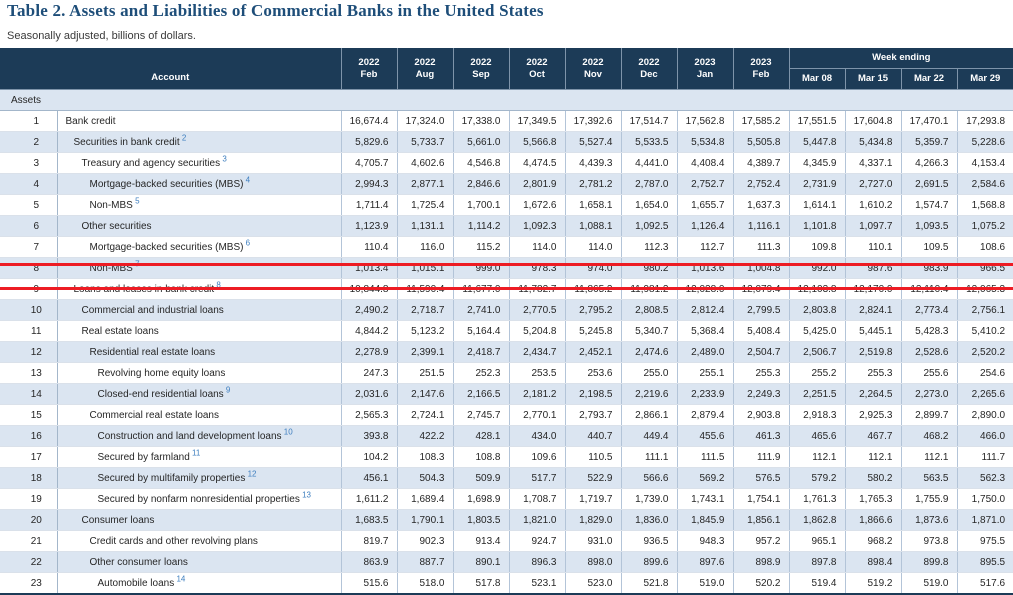  What do you see at coordinates (817, 436) in the screenshot?
I see `value-cell: 465.6` at bounding box center [817, 436].